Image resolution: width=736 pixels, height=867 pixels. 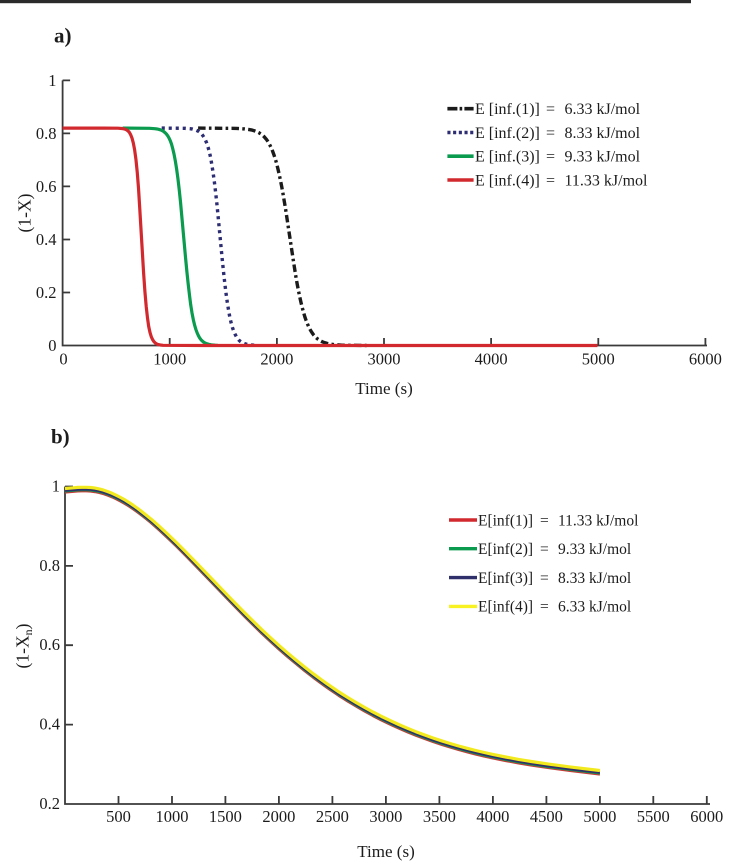 I want to click on svg-text: E[inf(1)], so click(x=505, y=520).